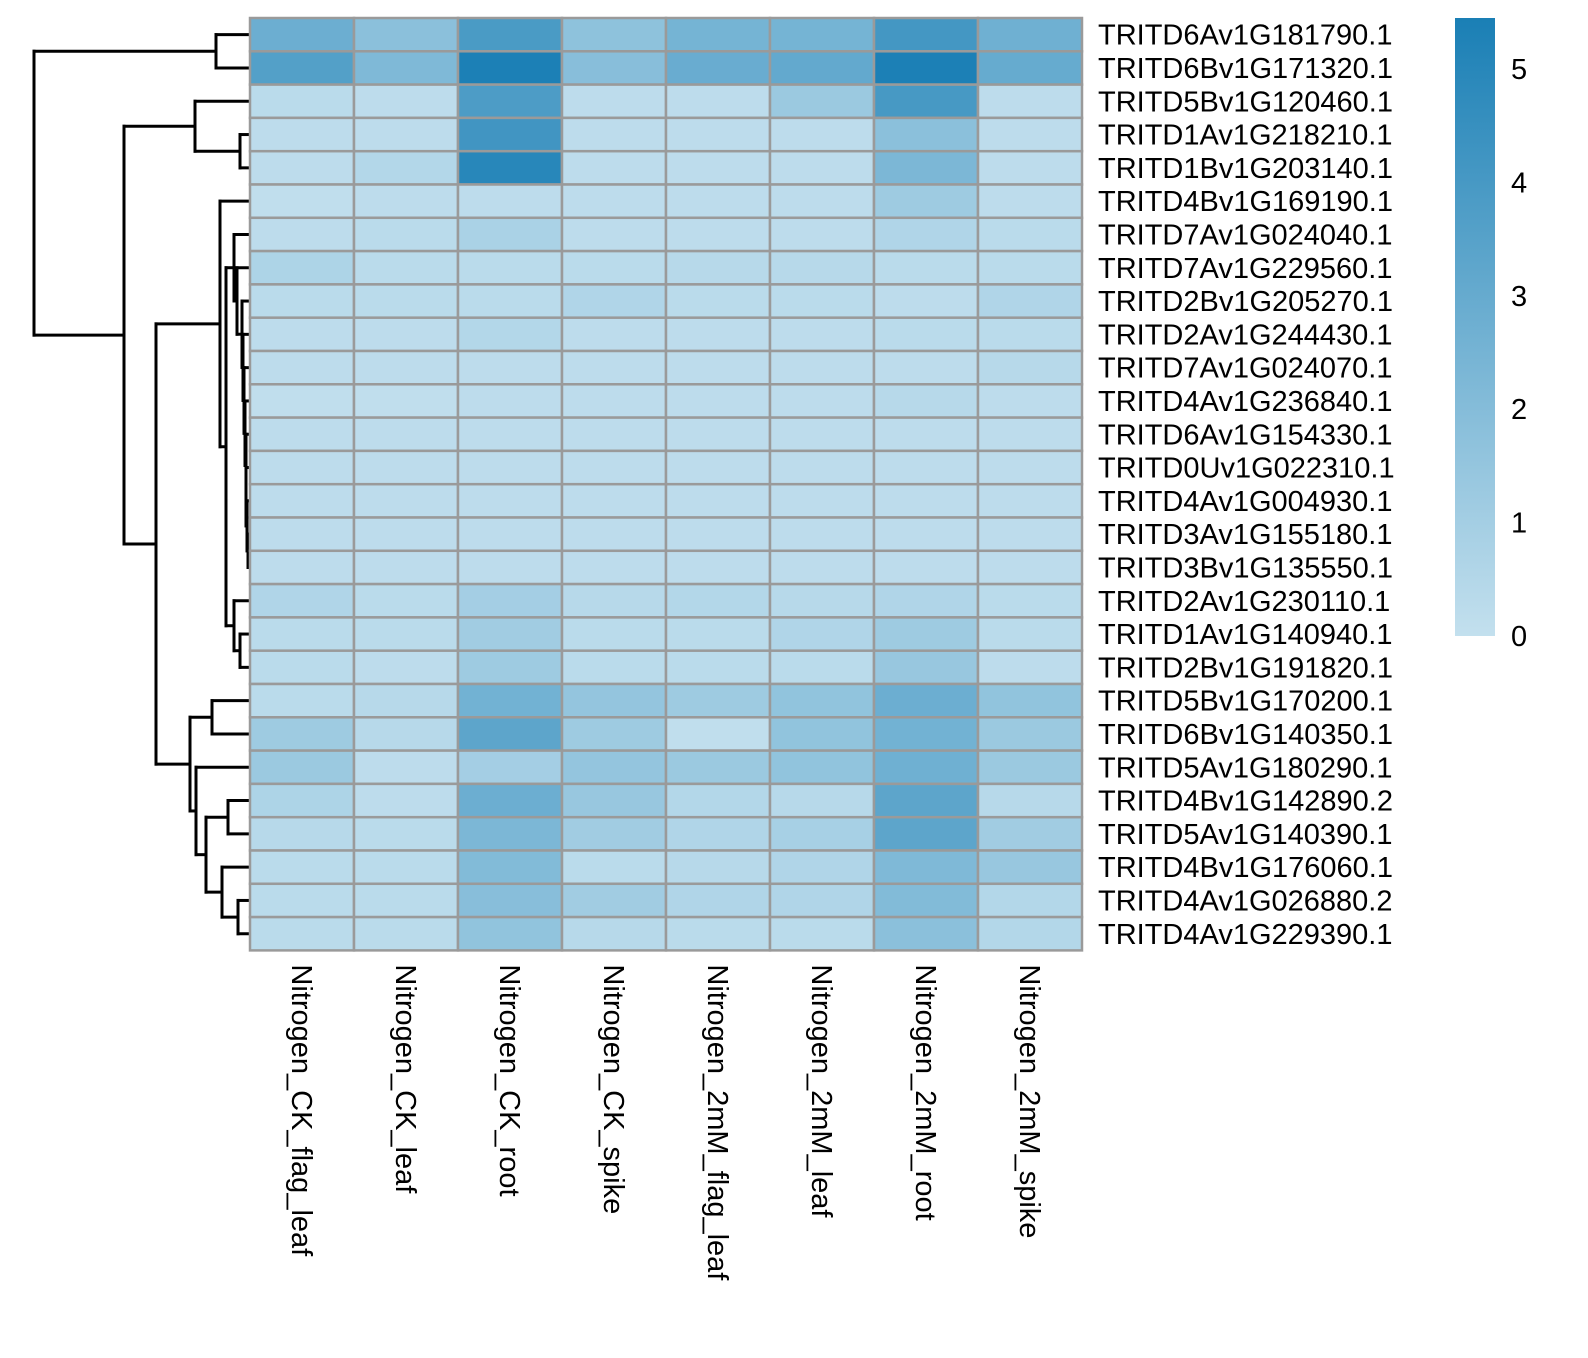  Describe the element at coordinates (1245, 335) in the screenshot. I see `row-label: TRITD2Av1G244430.1` at that location.